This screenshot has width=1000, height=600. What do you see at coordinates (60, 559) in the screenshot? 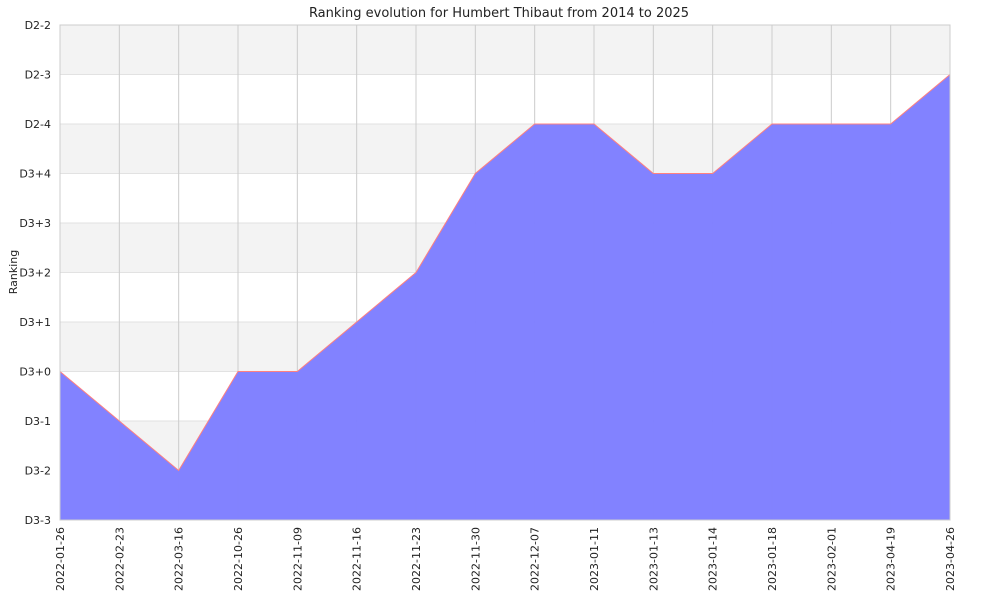
I see `x-tick-label: 2022-01-26` at bounding box center [60, 559].